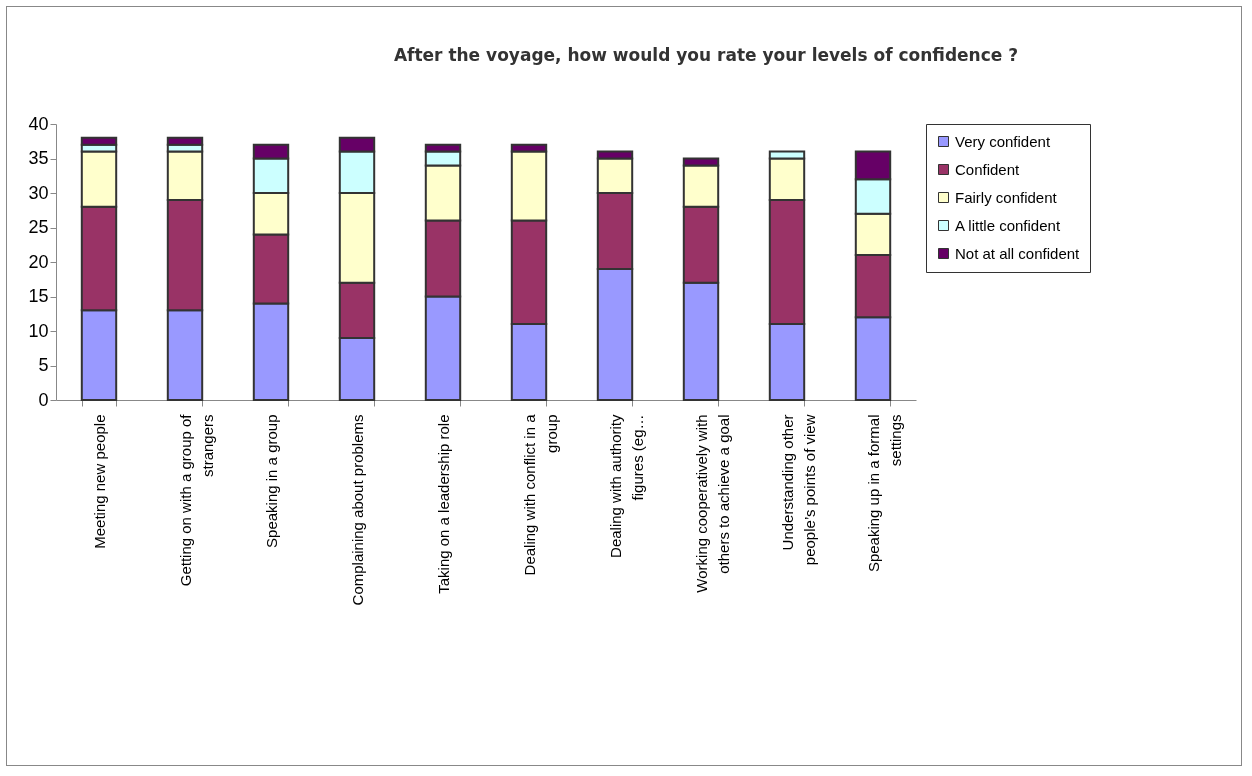 The height and width of the screenshot is (776, 1252). What do you see at coordinates (540, 494) in the screenshot?
I see `x-tick-label: Dealing with conflict in a group` at bounding box center [540, 494].